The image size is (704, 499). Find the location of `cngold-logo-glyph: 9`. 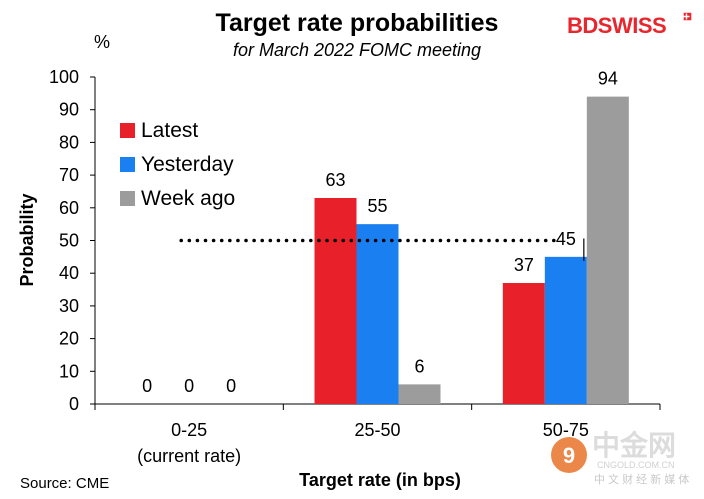

cngold-logo-glyph: 9 is located at coordinates (569, 455).